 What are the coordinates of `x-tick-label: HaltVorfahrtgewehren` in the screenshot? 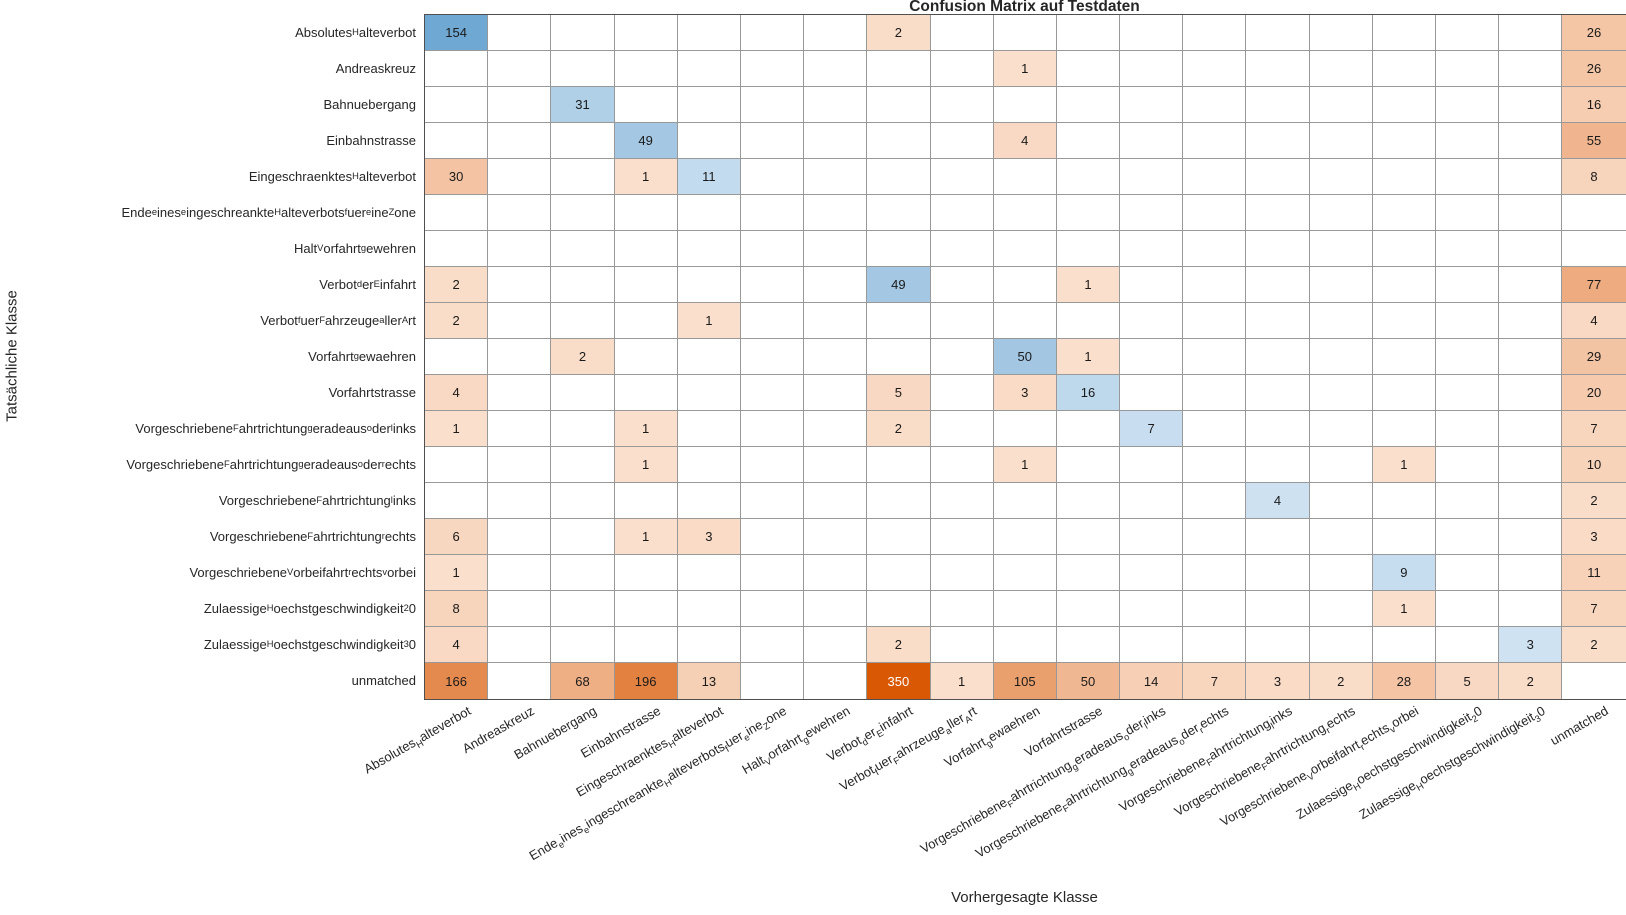 It's located at (796, 740).